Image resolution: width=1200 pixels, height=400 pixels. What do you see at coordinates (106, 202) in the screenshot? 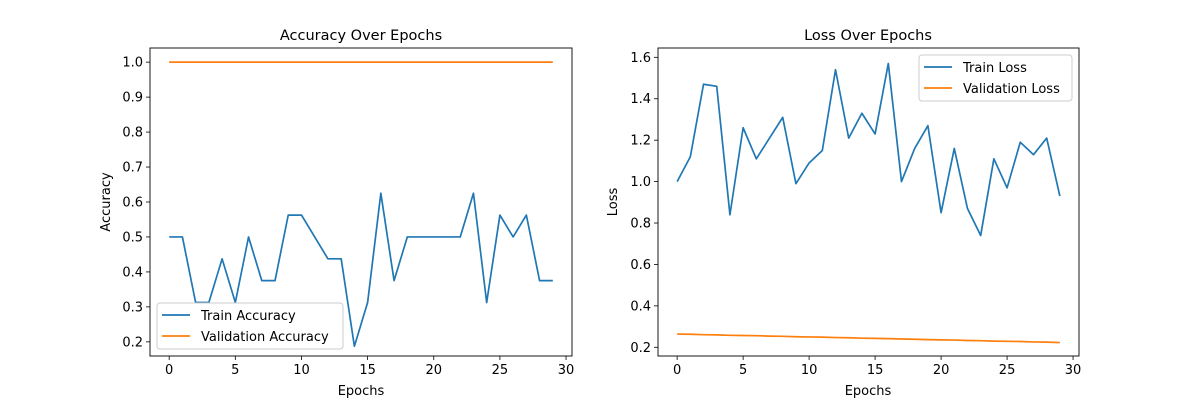
I see `y-axis-label: Accuracy` at bounding box center [106, 202].